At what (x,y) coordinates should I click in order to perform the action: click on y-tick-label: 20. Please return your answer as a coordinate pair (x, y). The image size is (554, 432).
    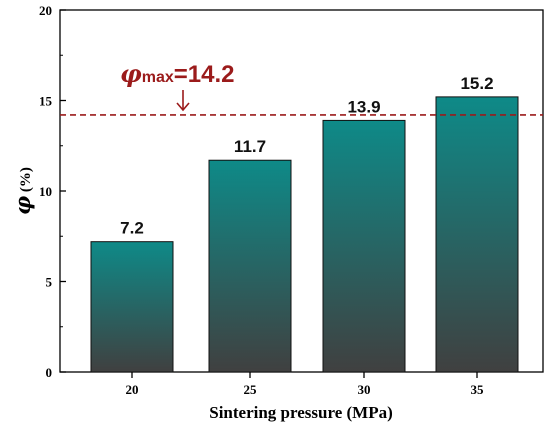
    Looking at the image, I should click on (45, 10).